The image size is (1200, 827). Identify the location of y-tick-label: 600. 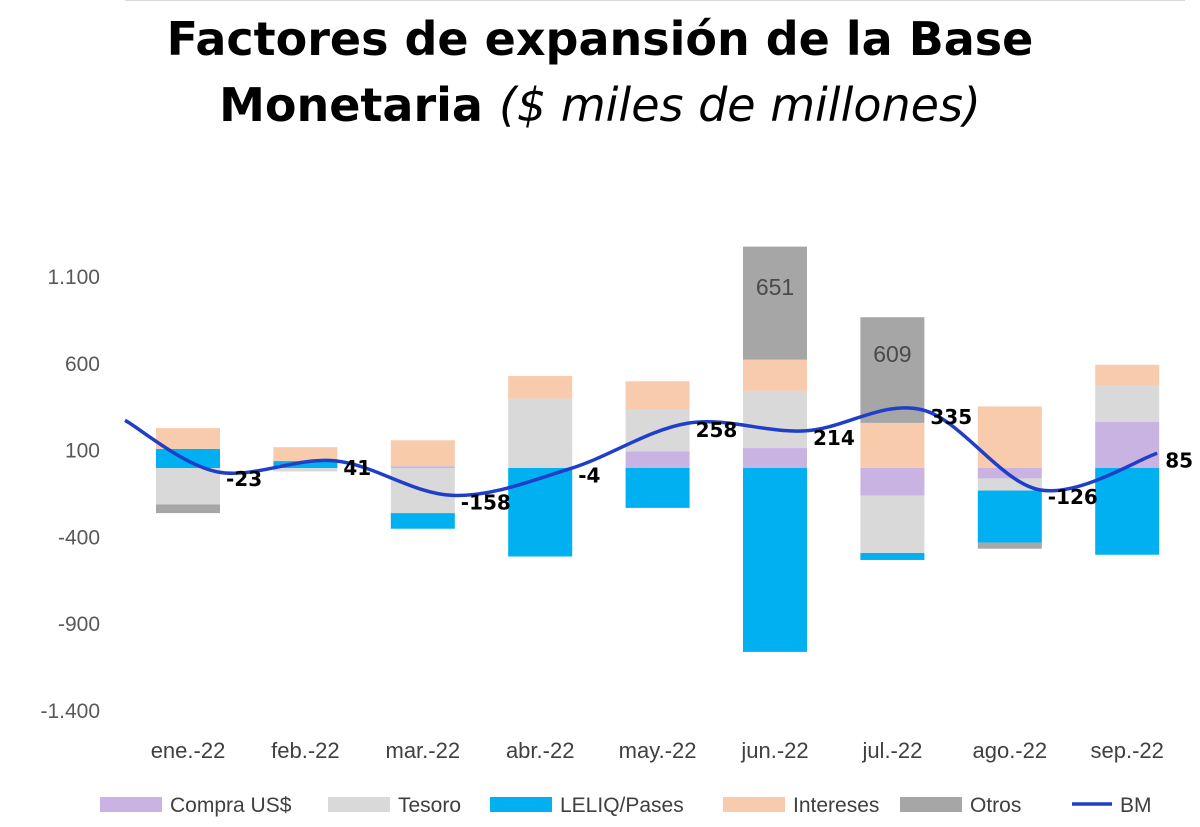
(82, 364).